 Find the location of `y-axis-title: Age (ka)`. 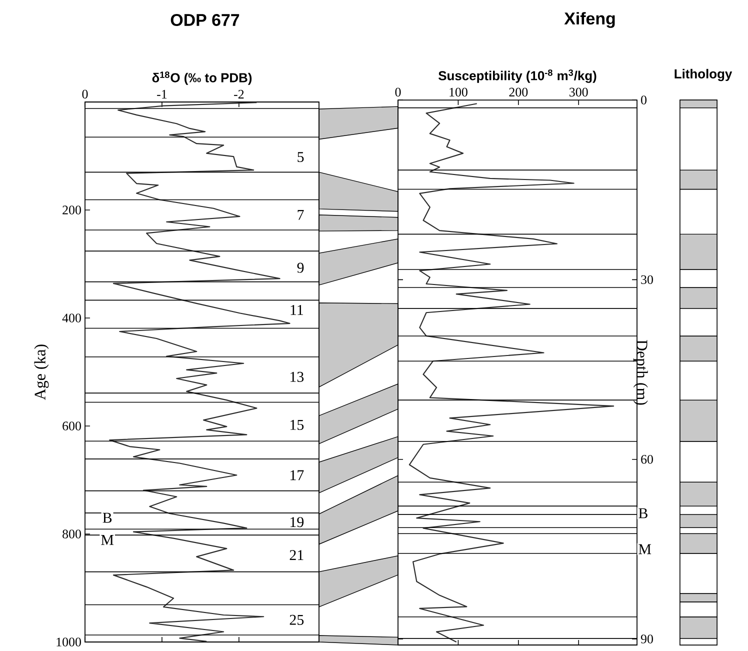

y-axis-title: Age (ka) is located at coordinates (41, 372).